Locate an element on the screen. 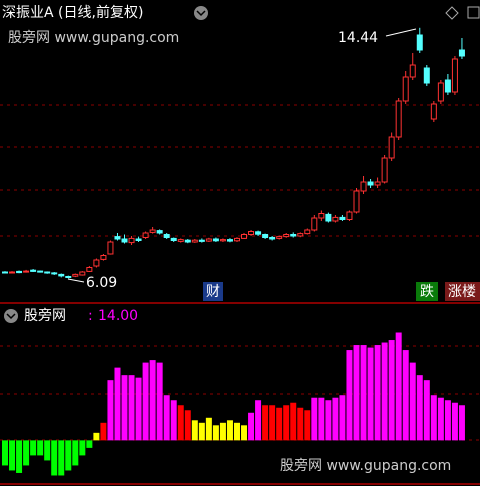 The height and width of the screenshot is (486, 480). menu-icon-arrow is located at coordinates (11, 316).